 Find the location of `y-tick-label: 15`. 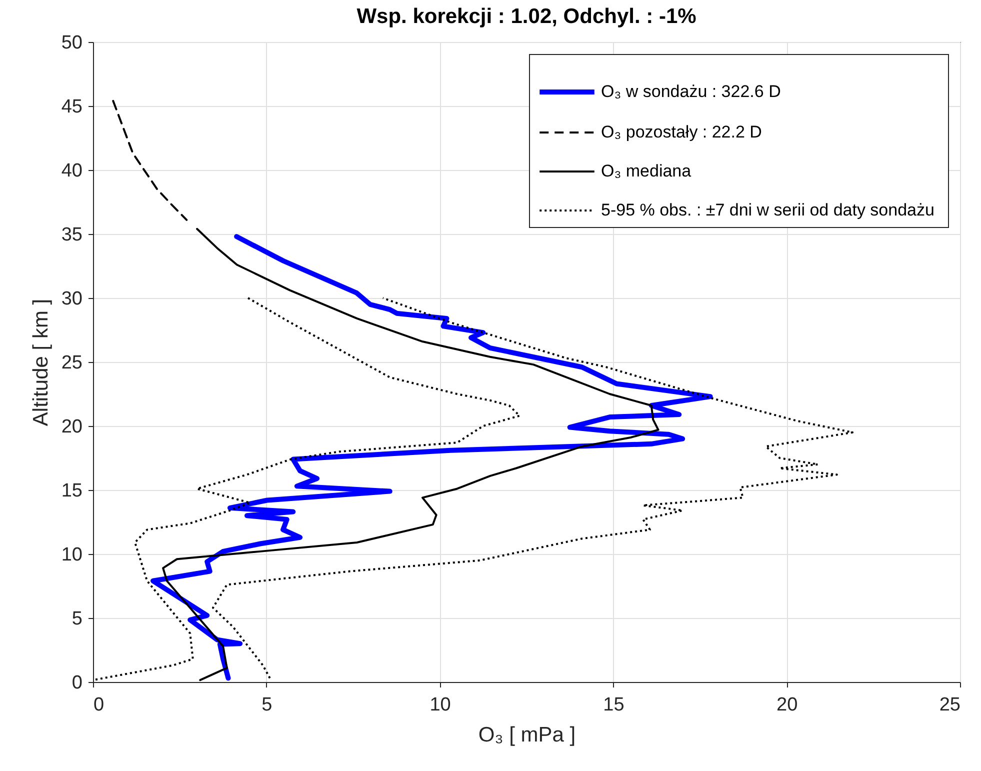

y-tick-label: 15 is located at coordinates (71, 491).